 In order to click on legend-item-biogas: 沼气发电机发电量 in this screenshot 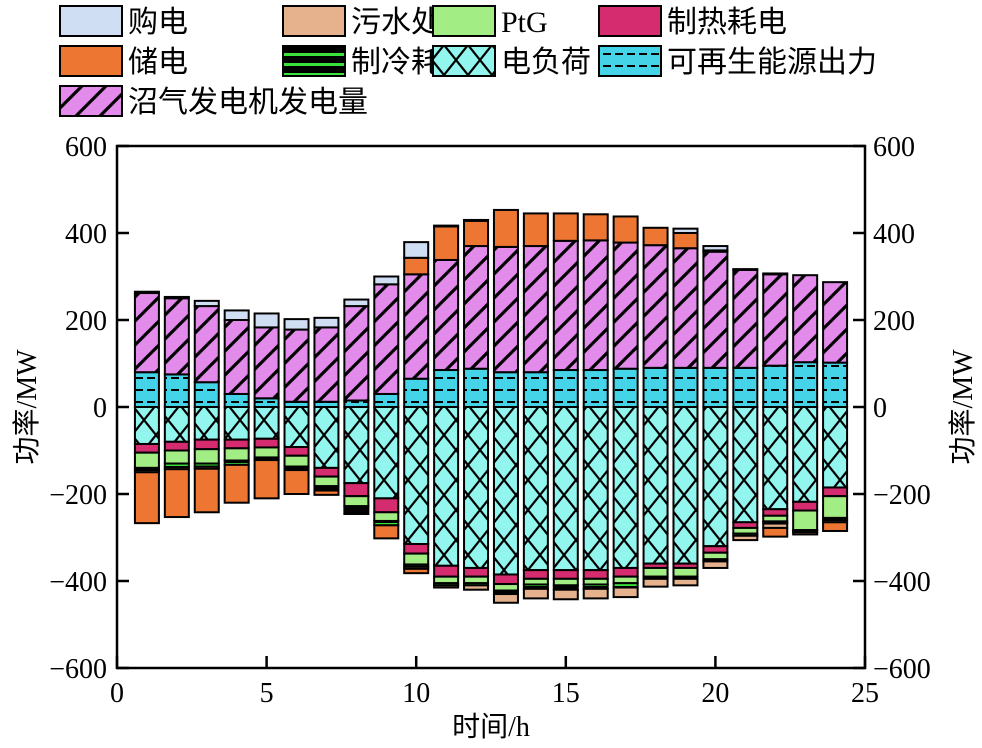, I will do `click(213, 102)`.